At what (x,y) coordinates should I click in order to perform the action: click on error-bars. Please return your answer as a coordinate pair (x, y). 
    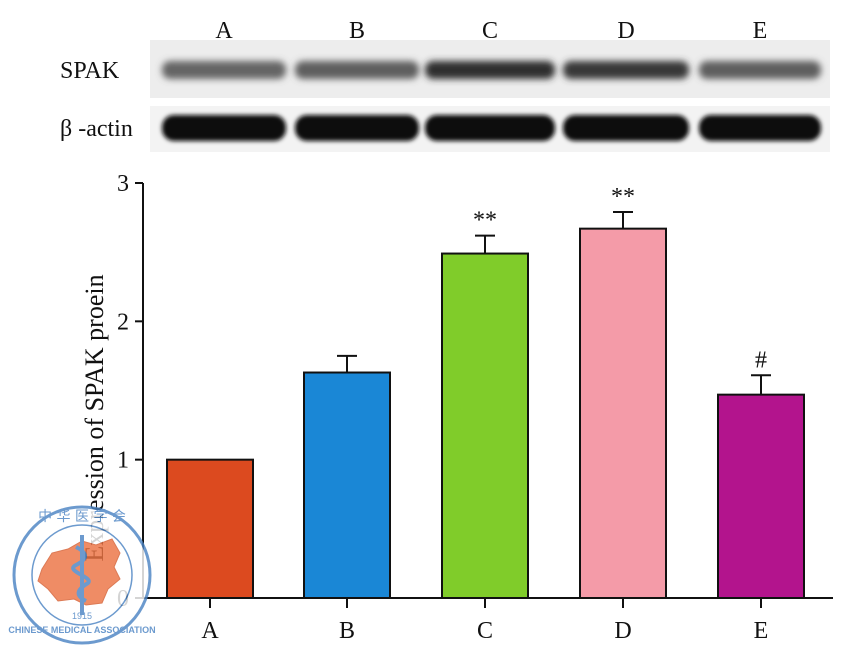
    Looking at the image, I should click on (554, 303).